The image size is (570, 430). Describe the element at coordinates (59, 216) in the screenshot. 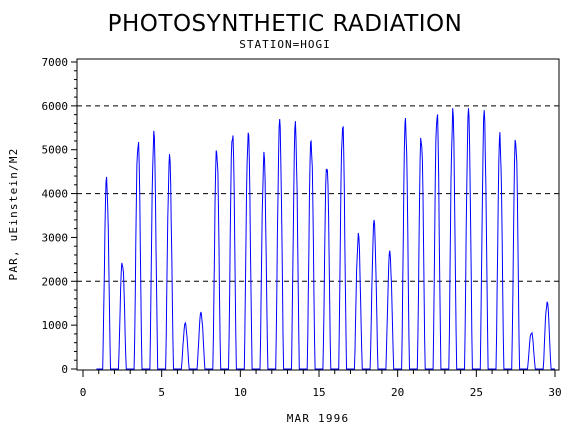

I see `y-axis: 0 1000 2000 3000 4000 5000 6000 7000` at that location.